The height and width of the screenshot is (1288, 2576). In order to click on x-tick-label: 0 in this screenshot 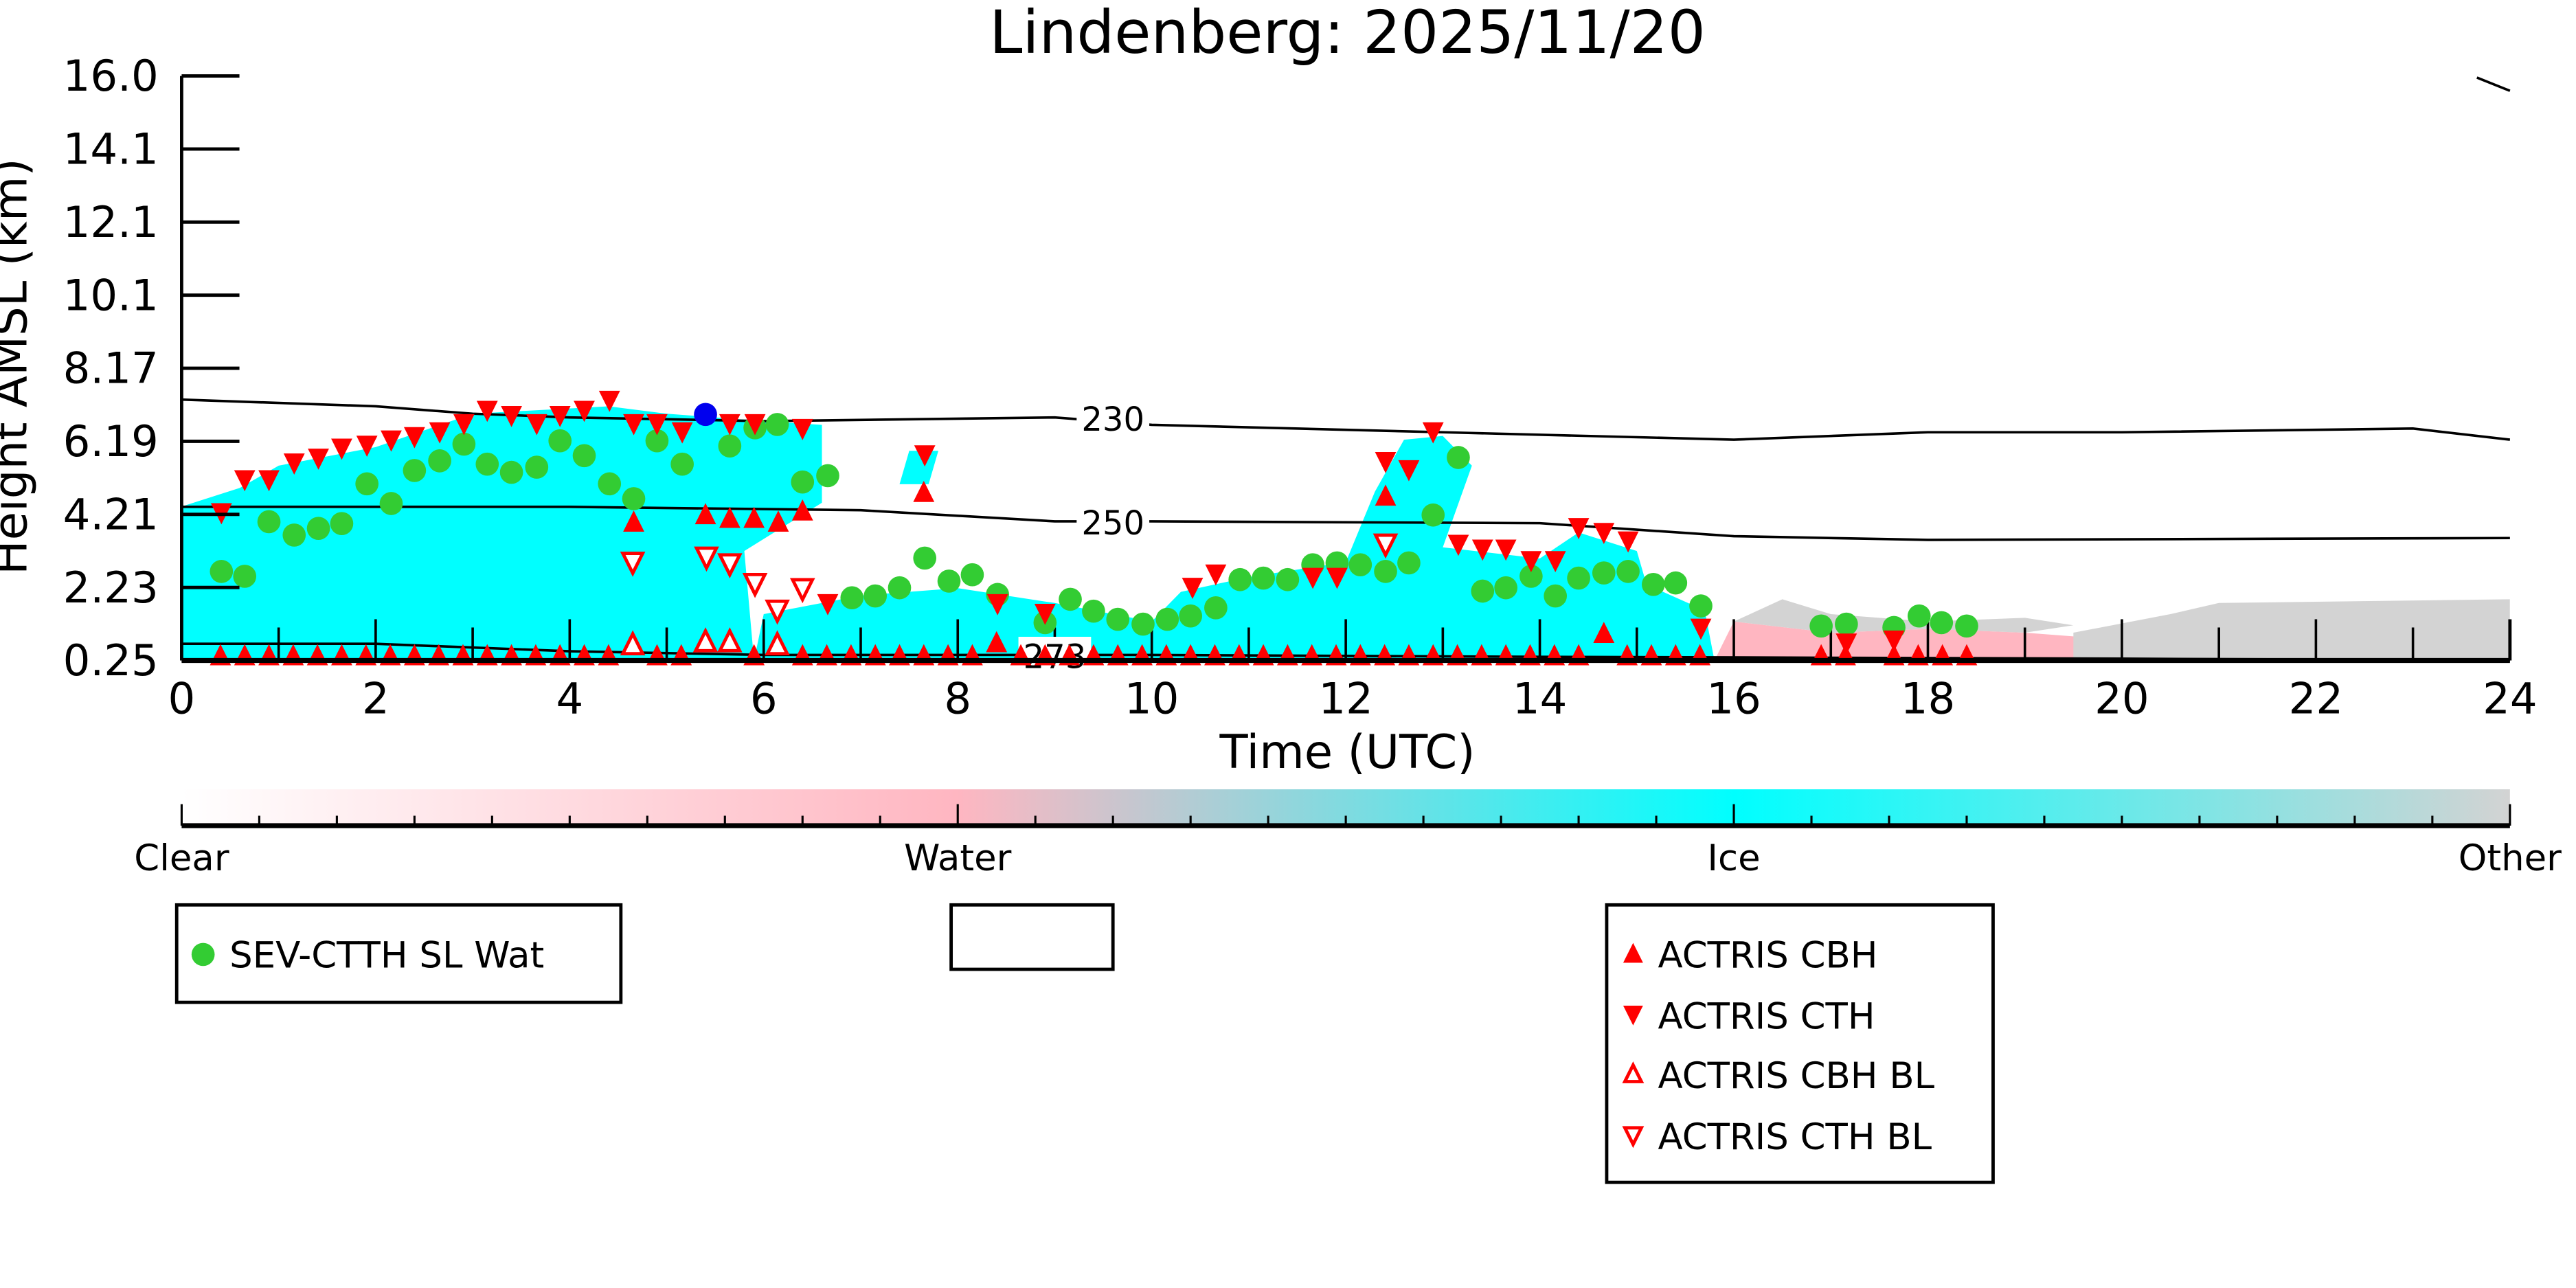, I will do `click(182, 698)`.